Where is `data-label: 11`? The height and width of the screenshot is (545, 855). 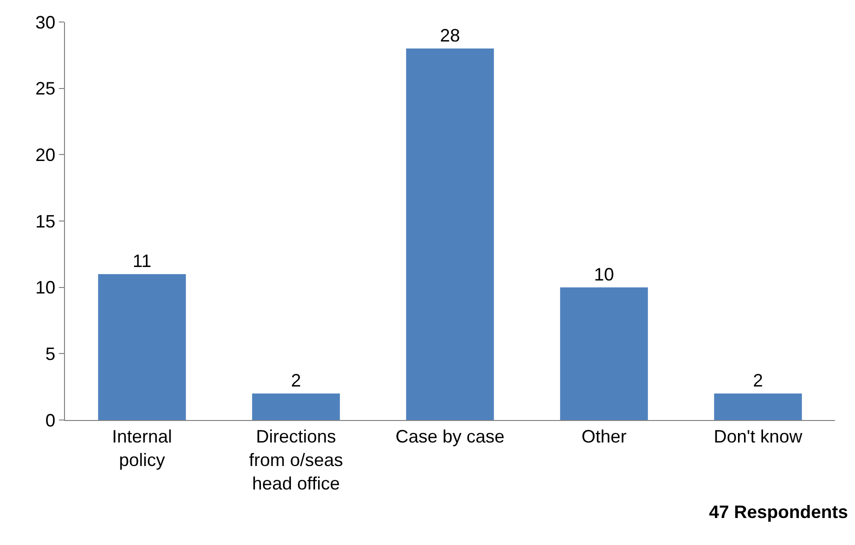
data-label: 11 is located at coordinates (142, 261).